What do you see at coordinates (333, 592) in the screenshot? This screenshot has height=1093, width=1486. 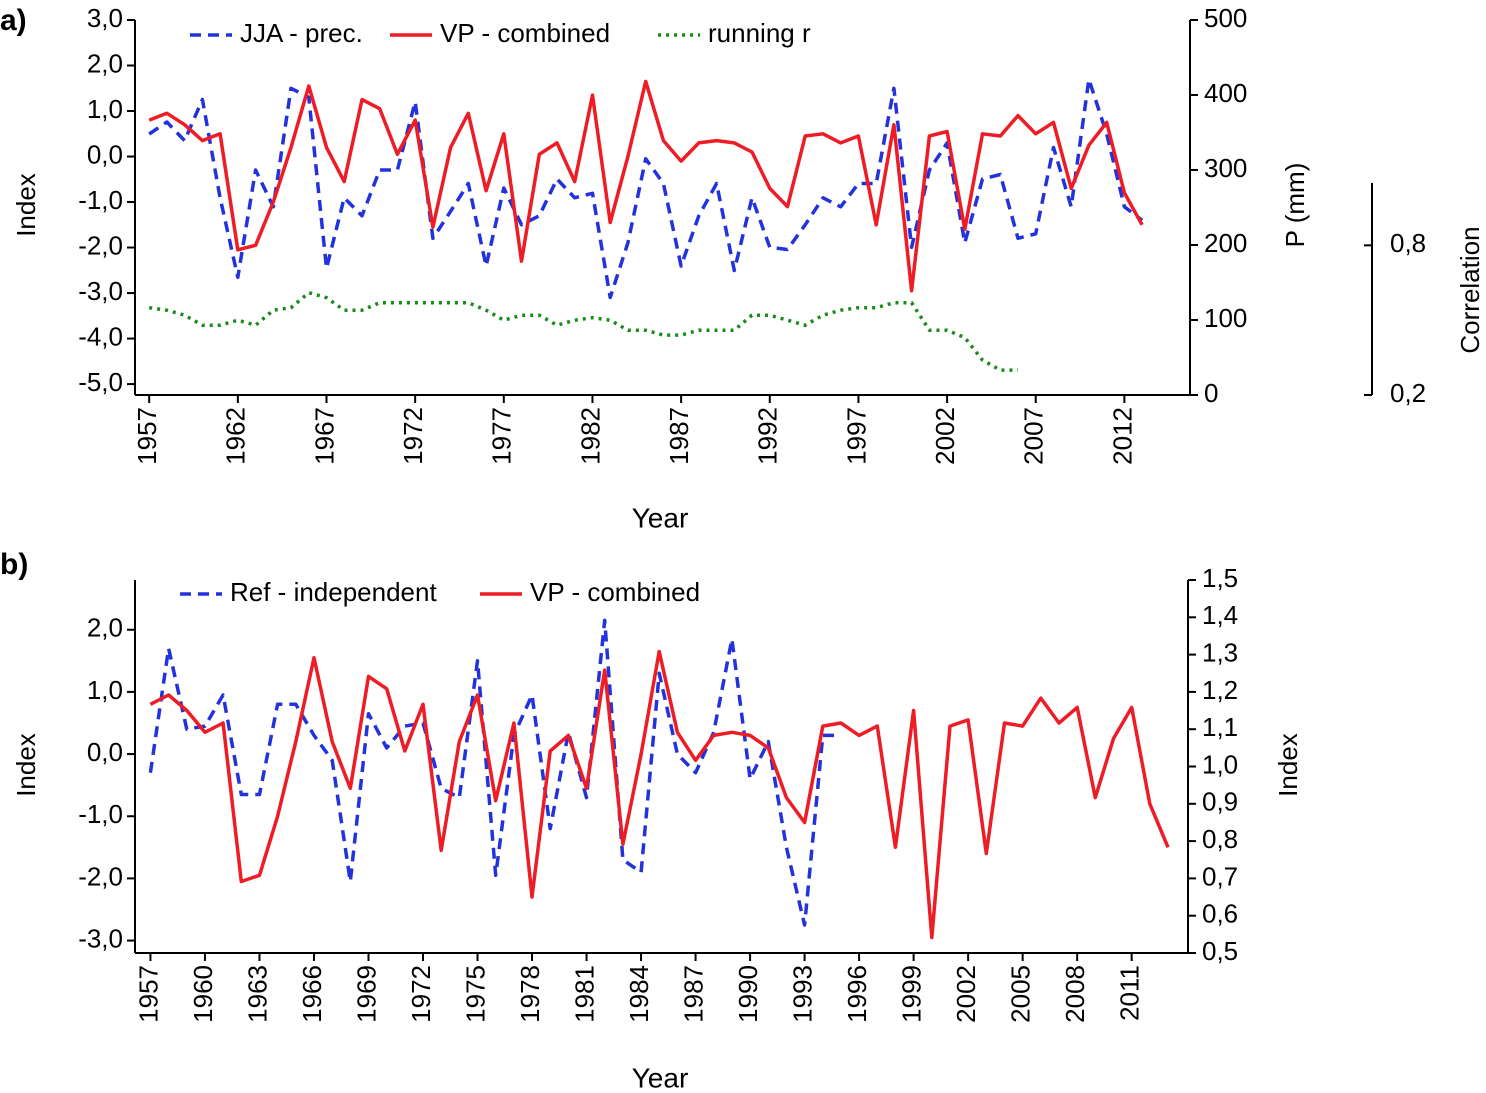 I see `legend-label: Ref - independent` at bounding box center [333, 592].